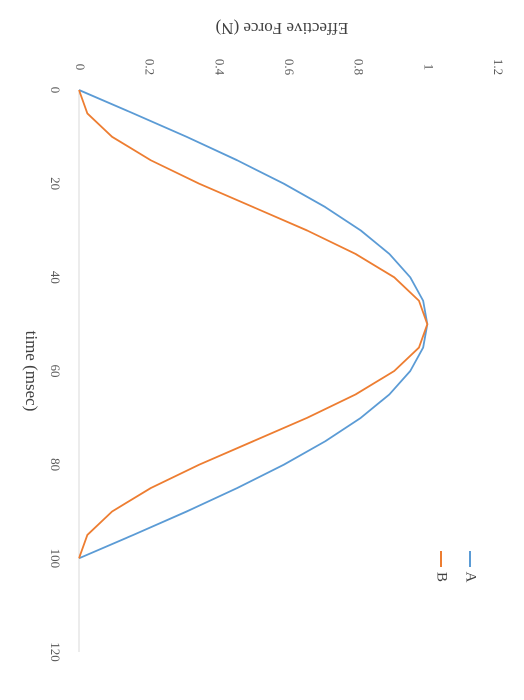 The height and width of the screenshot is (700, 524). I want to click on force-tick-label: 1.2, so click(498, 67).